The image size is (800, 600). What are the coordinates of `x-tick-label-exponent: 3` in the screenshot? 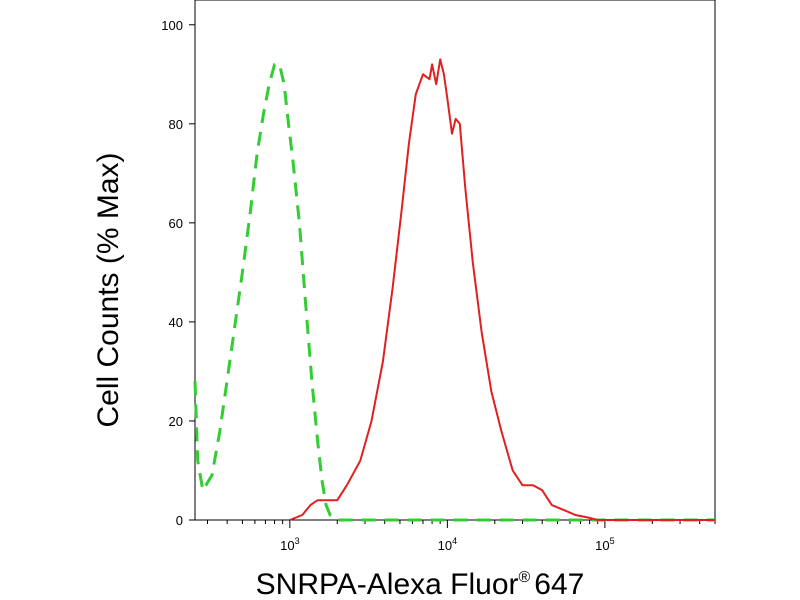 It's located at (297, 541).